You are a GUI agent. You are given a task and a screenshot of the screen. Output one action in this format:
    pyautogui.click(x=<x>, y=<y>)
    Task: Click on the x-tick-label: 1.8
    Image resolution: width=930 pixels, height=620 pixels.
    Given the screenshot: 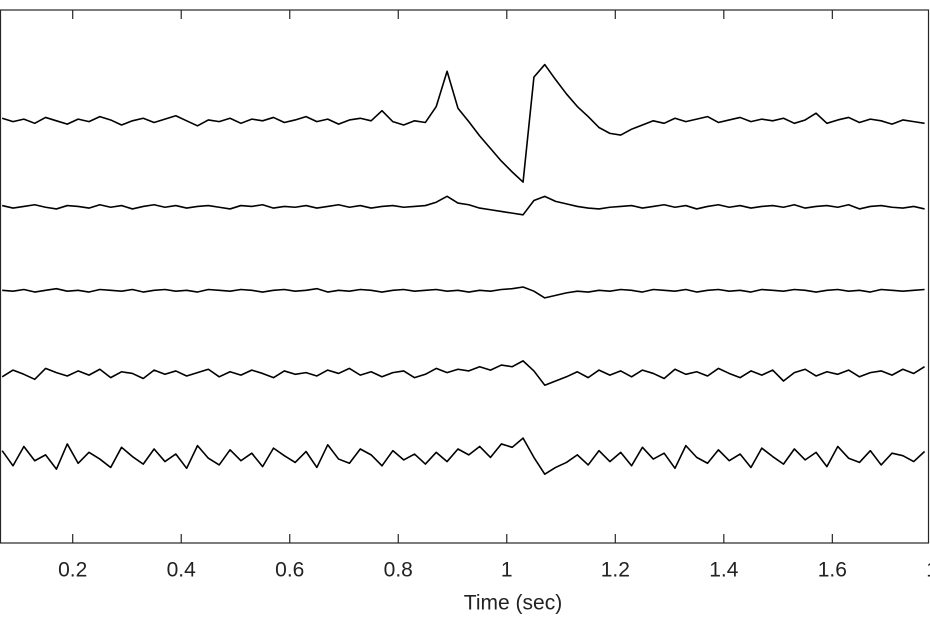 What is the action you would take?
    pyautogui.click(x=928, y=570)
    